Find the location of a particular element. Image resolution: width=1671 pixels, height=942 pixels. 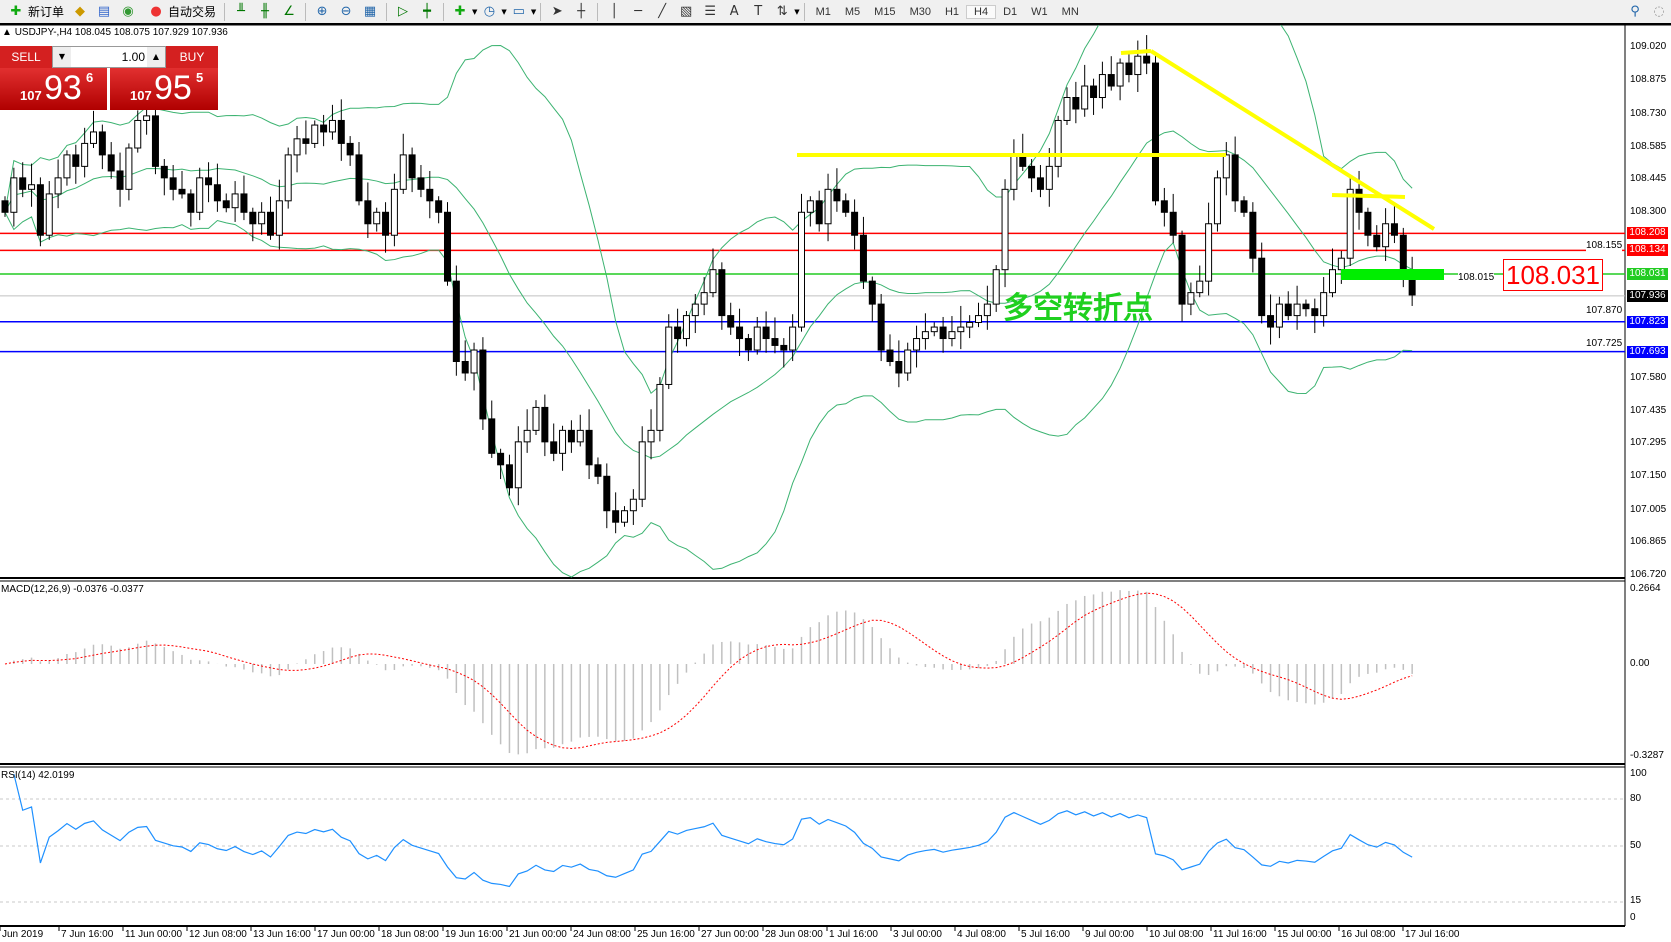

price-axis-label: 108.585 is located at coordinates (1648, 146).